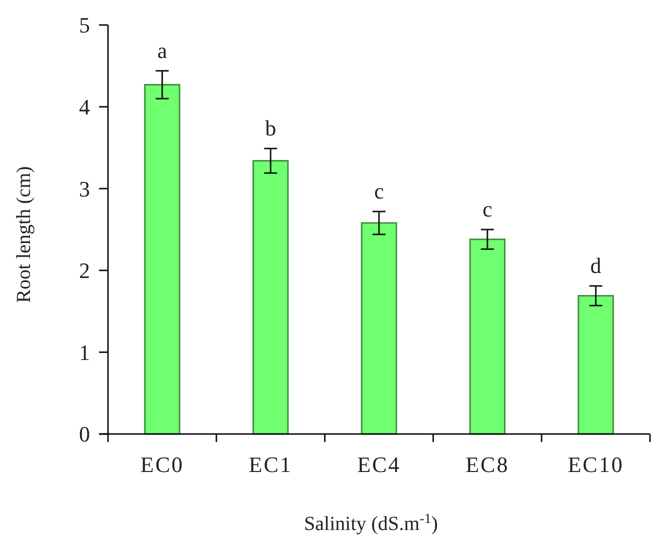 This screenshot has width=652, height=538. I want to click on y-tick-label: 2, so click(84, 271).